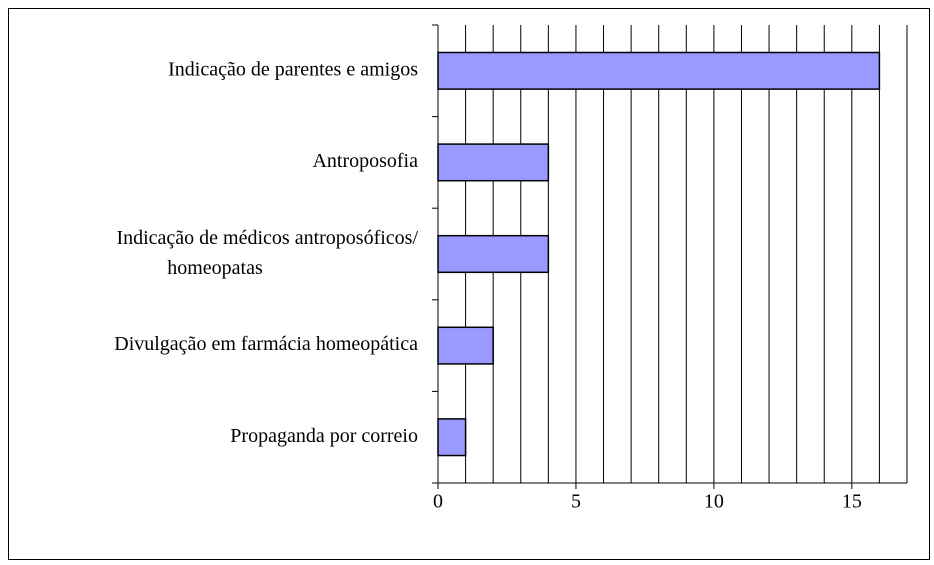 The height and width of the screenshot is (565, 934). What do you see at coordinates (714, 502) in the screenshot?
I see `x-tick-label: 10` at bounding box center [714, 502].